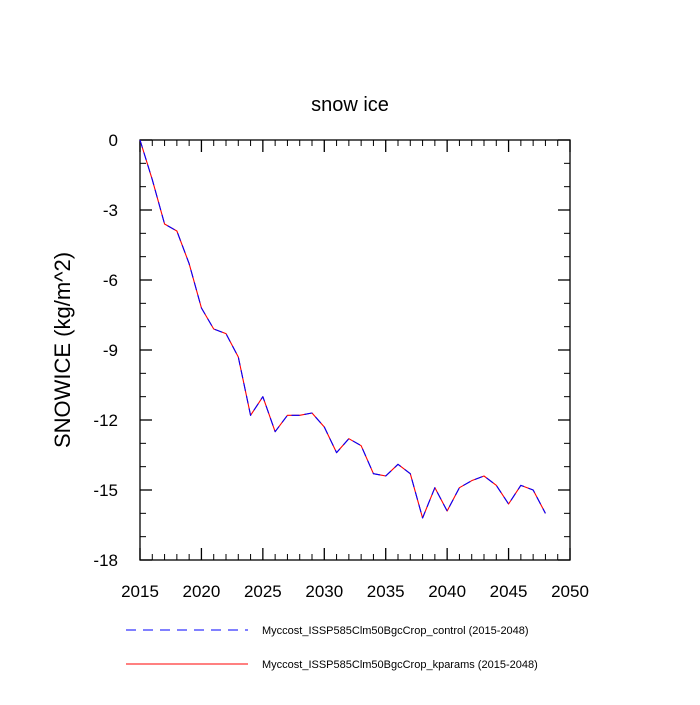  I want to click on x-tick-label: 2045, so click(509, 591).